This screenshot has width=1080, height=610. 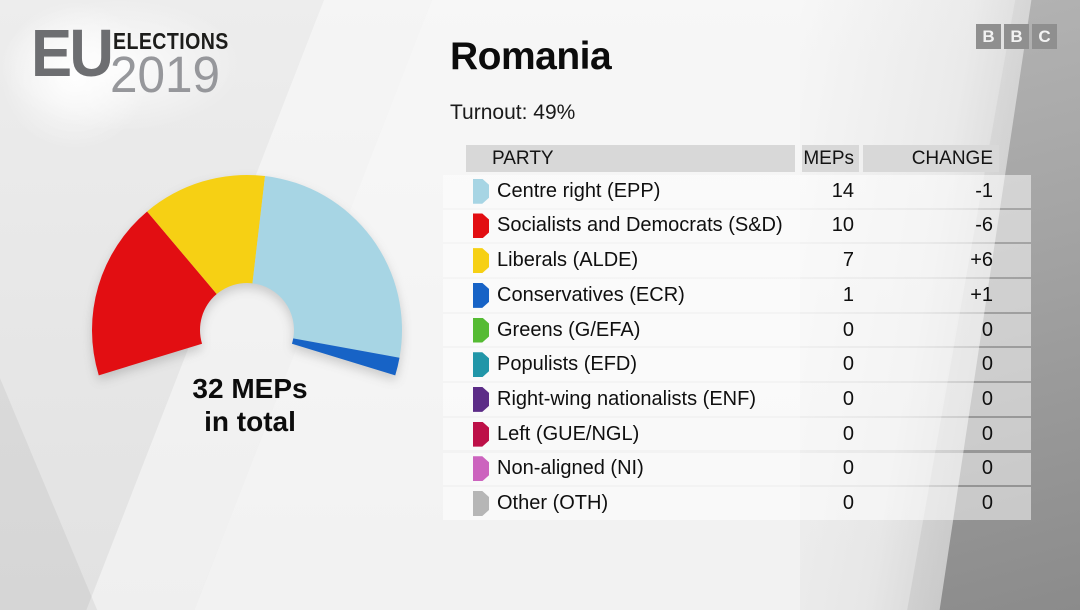 What do you see at coordinates (553, 502) in the screenshot?
I see `party-name: Other (OTH)` at bounding box center [553, 502].